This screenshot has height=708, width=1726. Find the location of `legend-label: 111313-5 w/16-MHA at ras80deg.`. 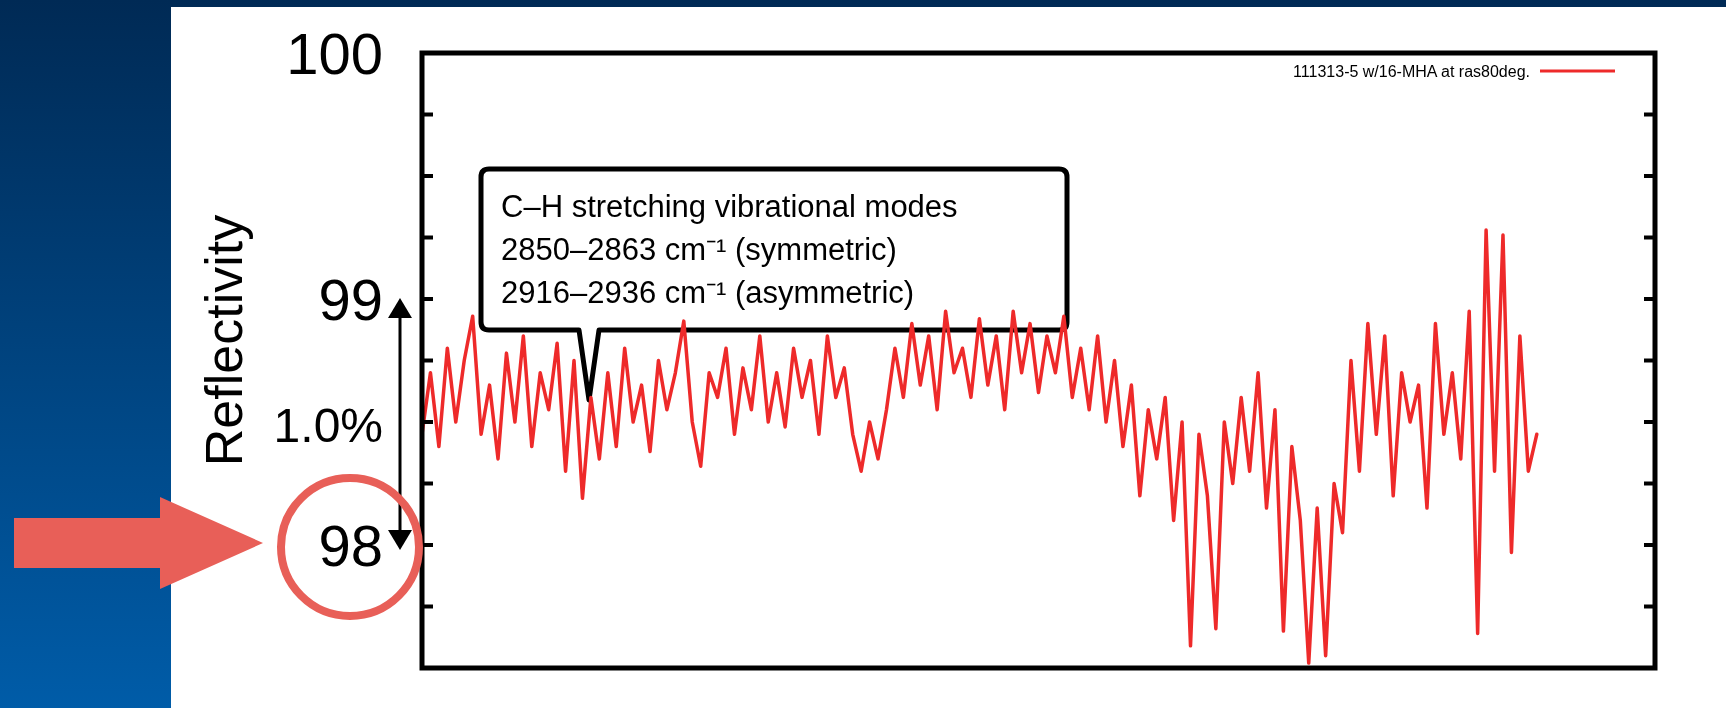

legend-label: 111313-5 w/16-MHA at ras80deg. is located at coordinates (1411, 71).